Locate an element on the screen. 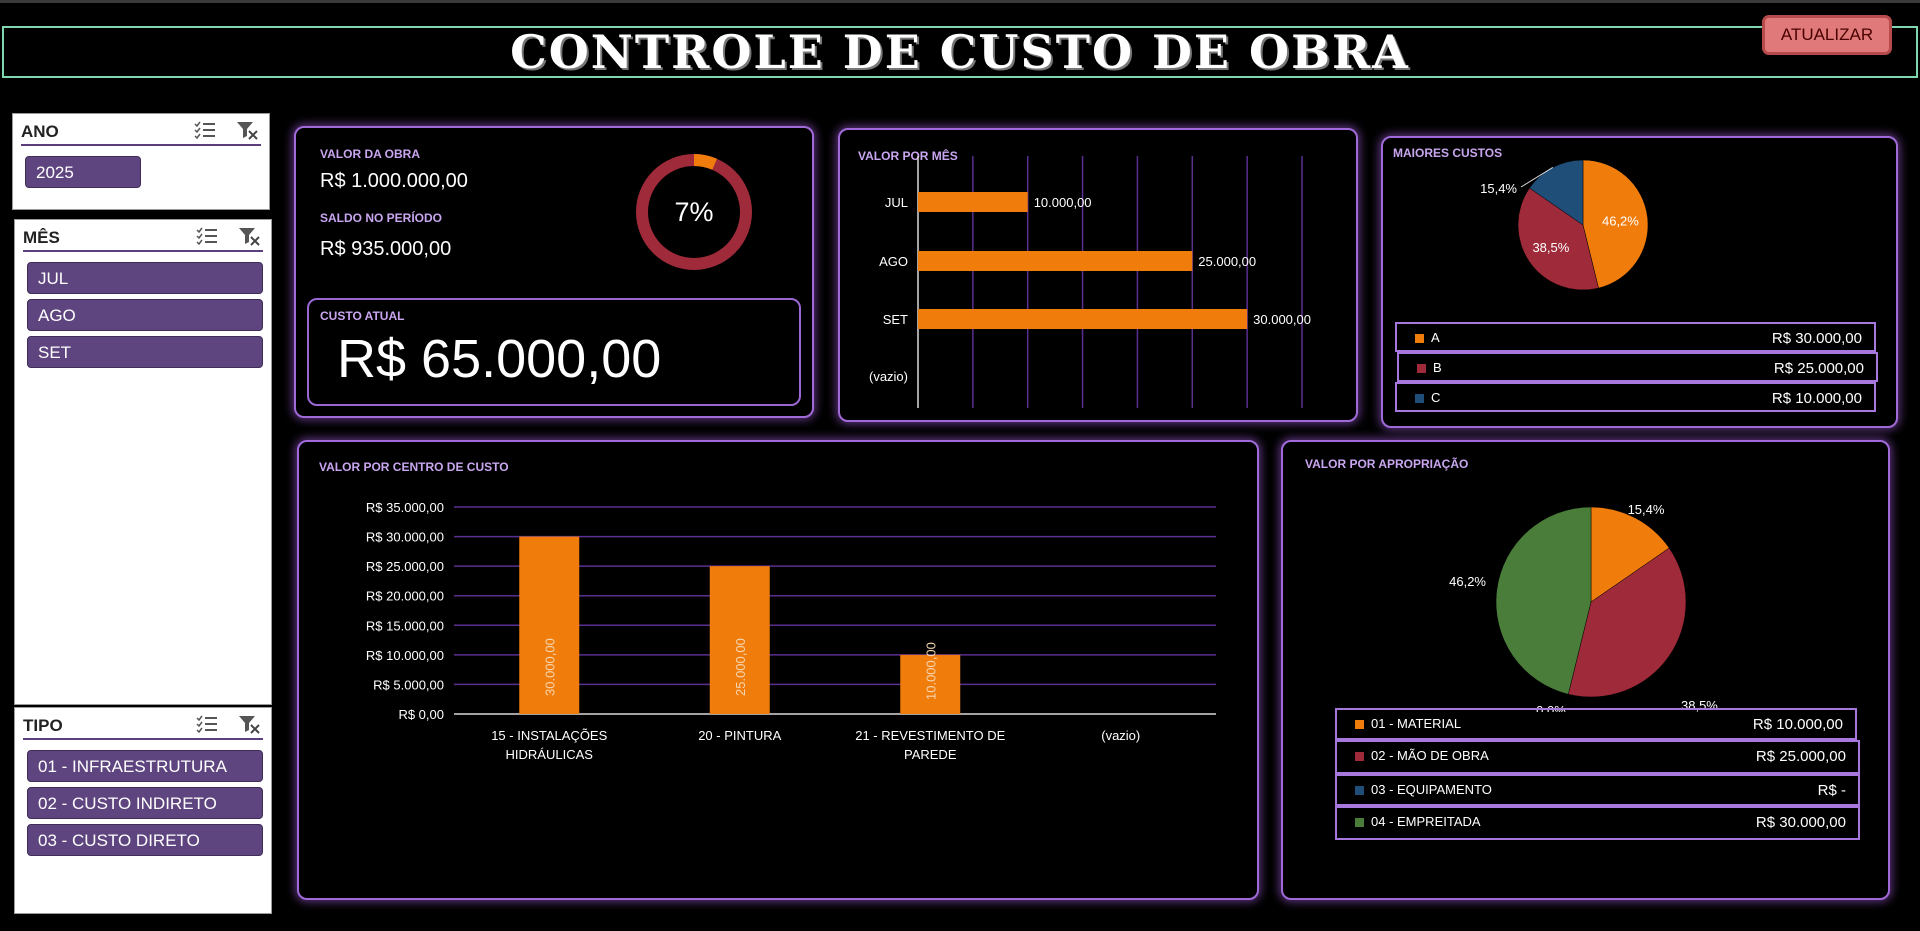 The width and height of the screenshot is (1920, 931). slicer-item-custo-indireto: 02 - CUSTO INDIRETO is located at coordinates (145, 803).